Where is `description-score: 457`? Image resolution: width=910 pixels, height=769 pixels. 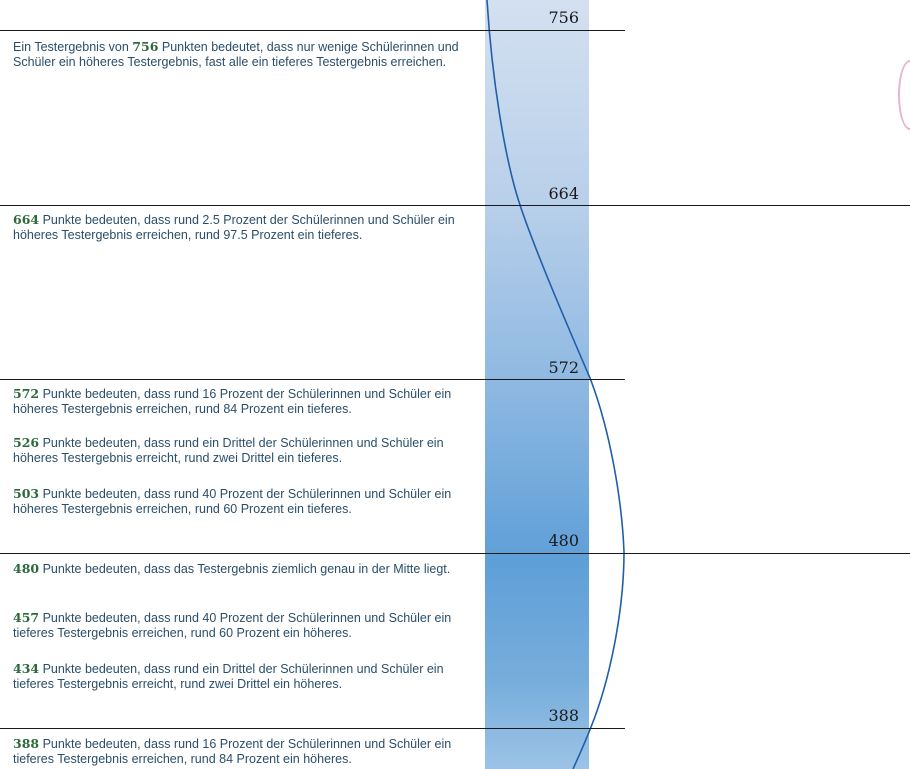 description-score: 457 is located at coordinates (26, 617).